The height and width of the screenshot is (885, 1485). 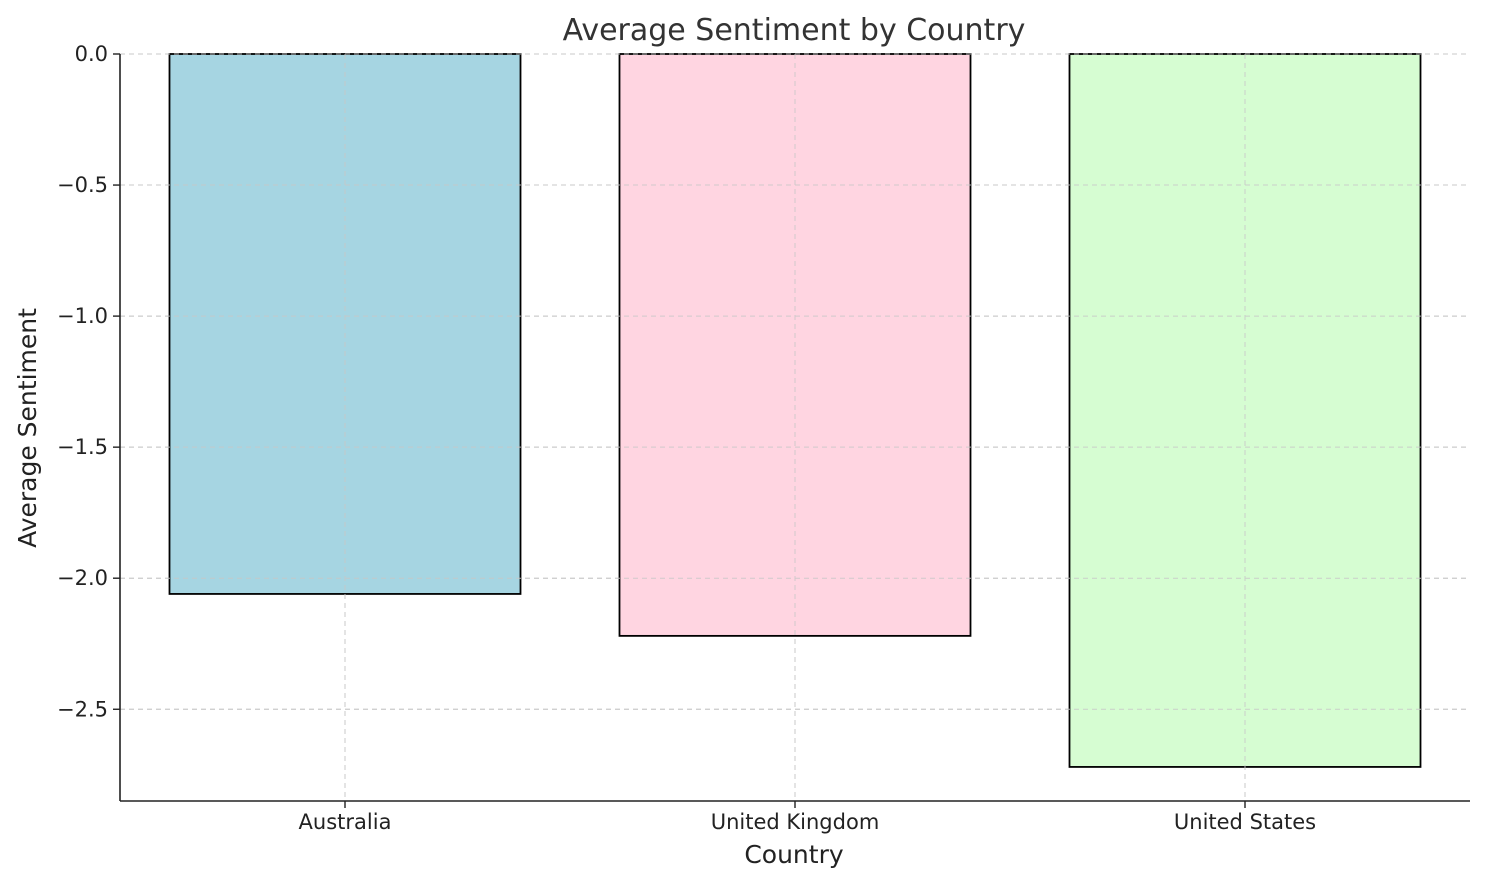 I want to click on y-tick-label: −2.0, so click(x=82, y=578).